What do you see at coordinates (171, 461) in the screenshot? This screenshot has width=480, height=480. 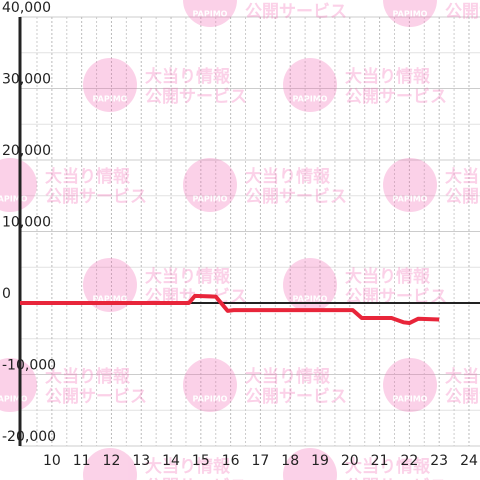 I see `x-tick-label: 14` at bounding box center [171, 461].